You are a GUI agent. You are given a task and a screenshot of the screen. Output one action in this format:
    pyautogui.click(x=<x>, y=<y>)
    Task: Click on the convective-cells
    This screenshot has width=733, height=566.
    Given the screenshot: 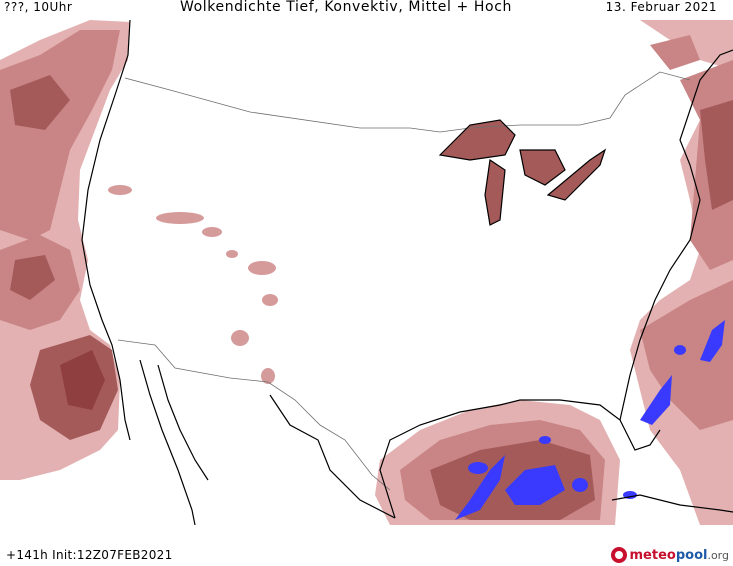 What is the action you would take?
    pyautogui.click(x=590, y=420)
    